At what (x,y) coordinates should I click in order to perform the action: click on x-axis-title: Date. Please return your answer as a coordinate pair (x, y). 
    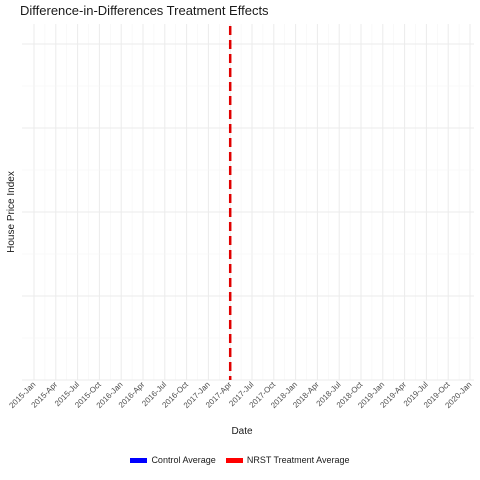
    Looking at the image, I should click on (242, 431).